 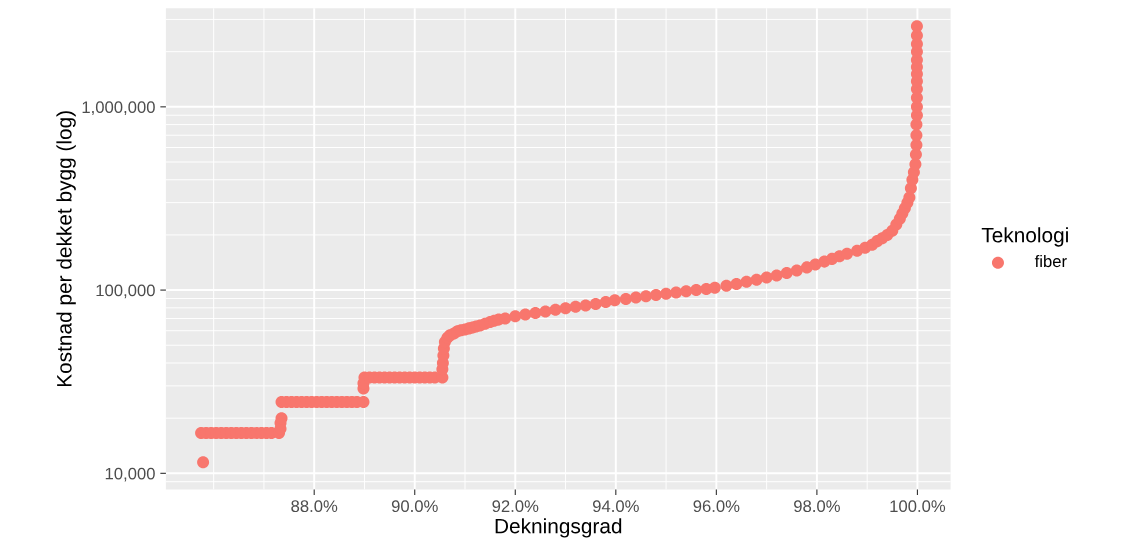 What do you see at coordinates (817, 506) in the screenshot?
I see `x-tick-label: 98.0%` at bounding box center [817, 506].